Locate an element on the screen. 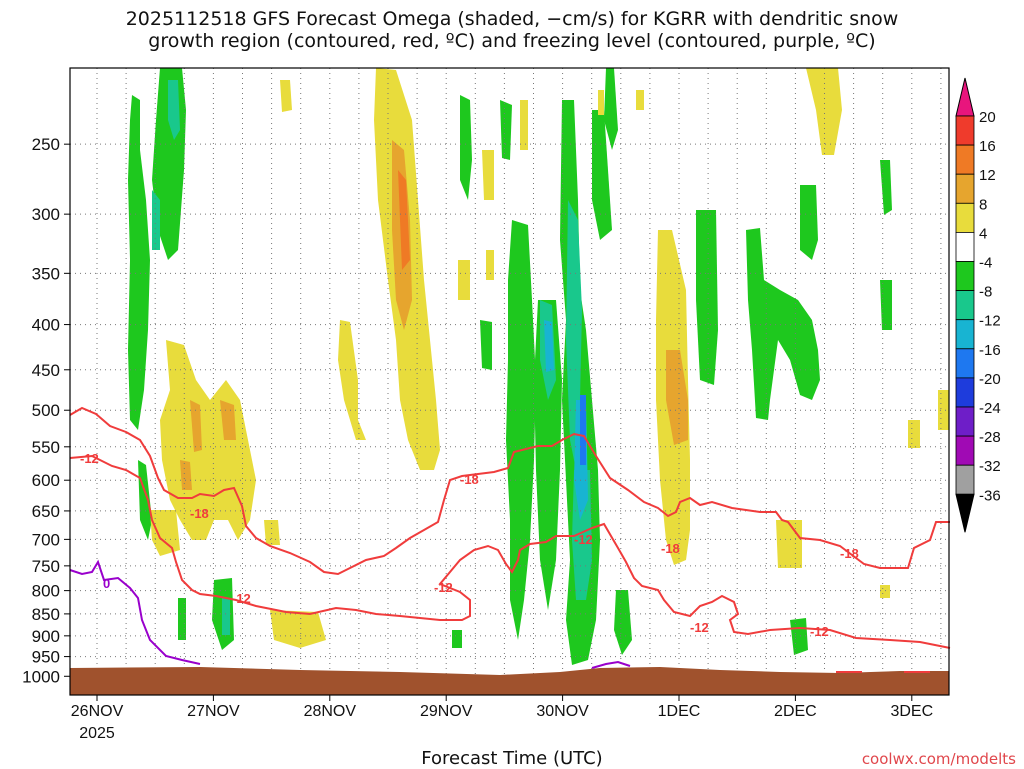 The width and height of the screenshot is (1024, 769). colorbar-label: -4 is located at coordinates (985, 263).